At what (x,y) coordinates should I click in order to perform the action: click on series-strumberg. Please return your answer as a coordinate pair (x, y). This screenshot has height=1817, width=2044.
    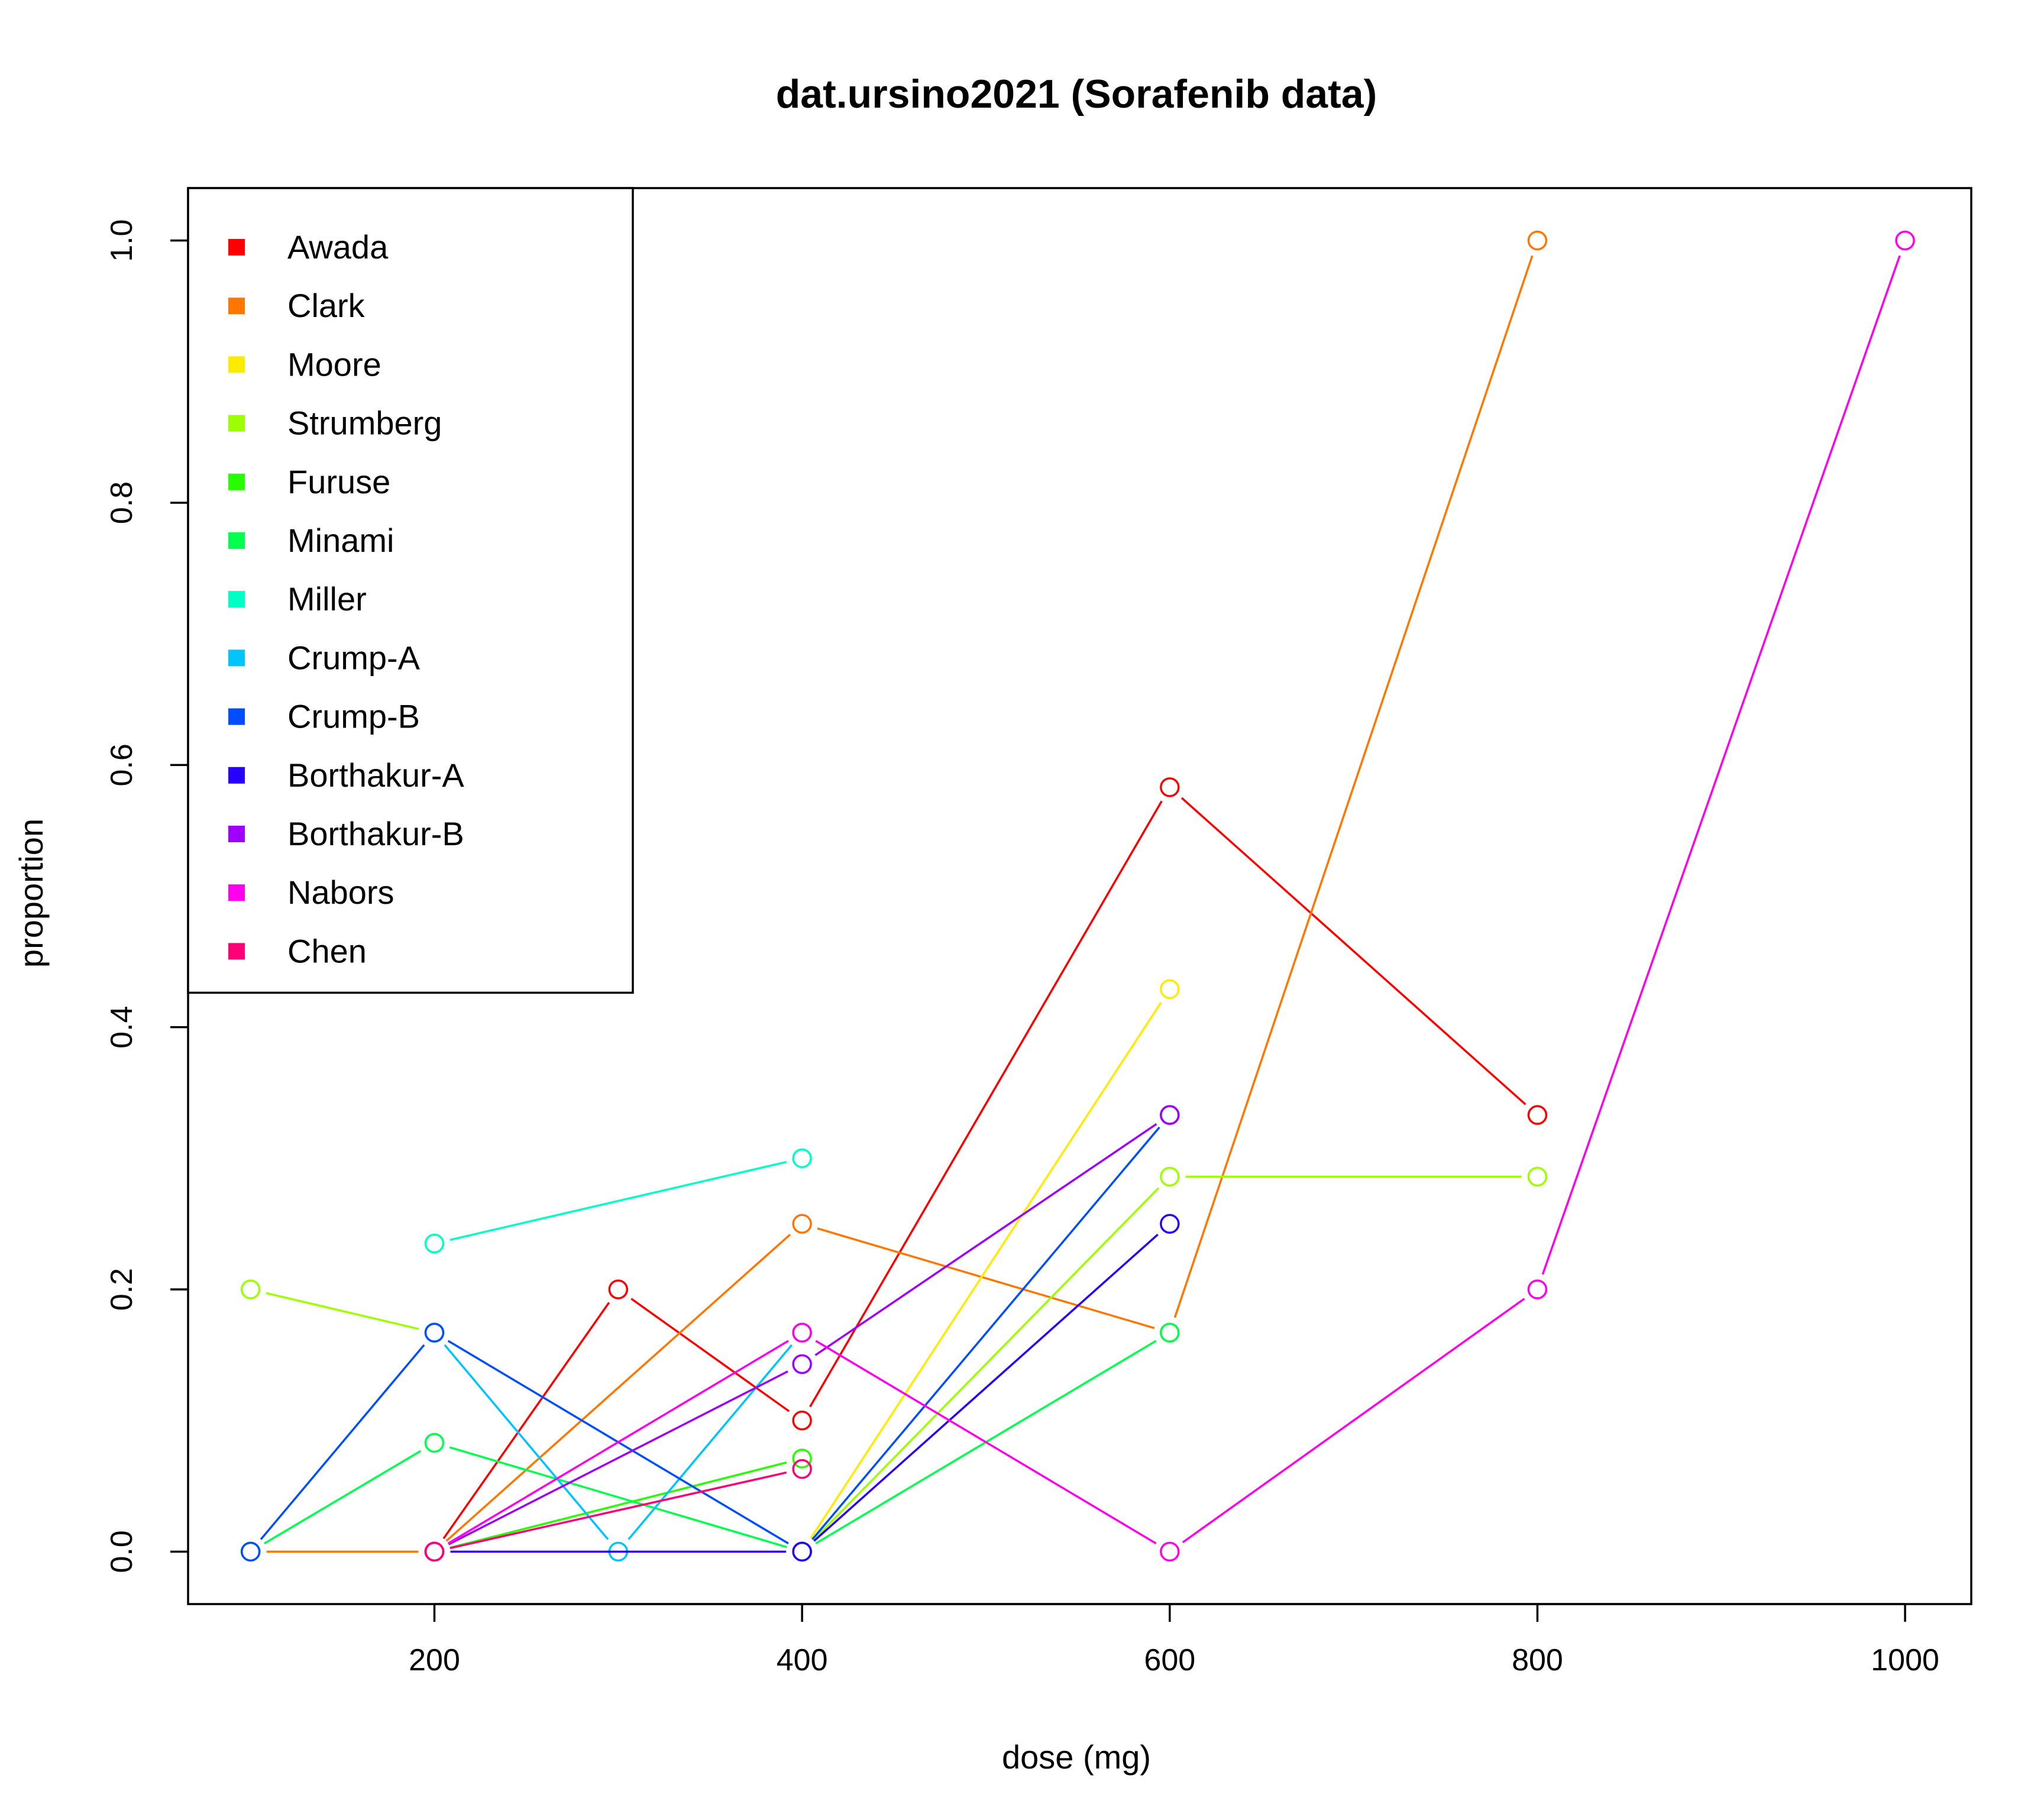
    Looking at the image, I should click on (894, 1364).